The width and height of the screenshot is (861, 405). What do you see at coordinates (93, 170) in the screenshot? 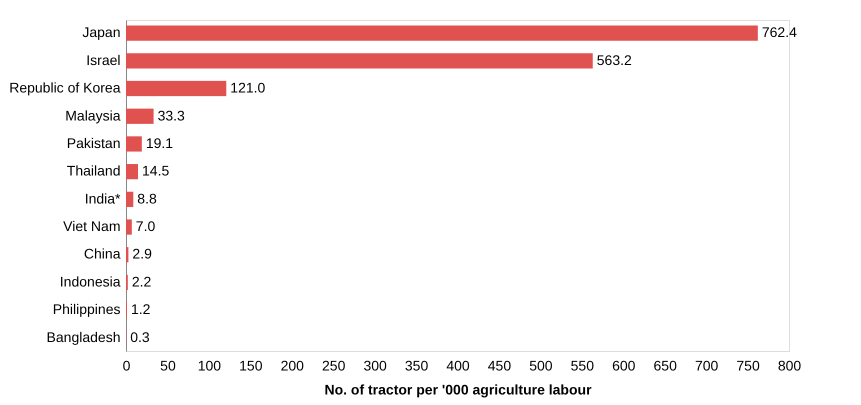
I see `y-tick-label: Thailand` at bounding box center [93, 170].